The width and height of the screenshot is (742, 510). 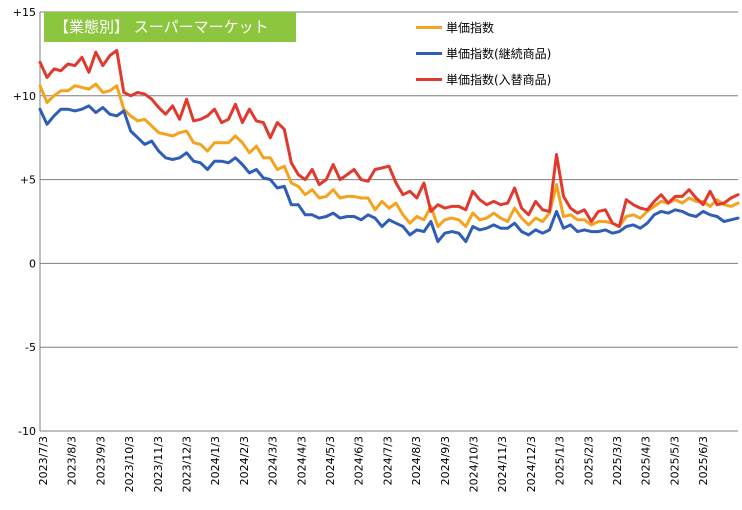 I want to click on y-tick-label: -10, so click(x=27, y=431).